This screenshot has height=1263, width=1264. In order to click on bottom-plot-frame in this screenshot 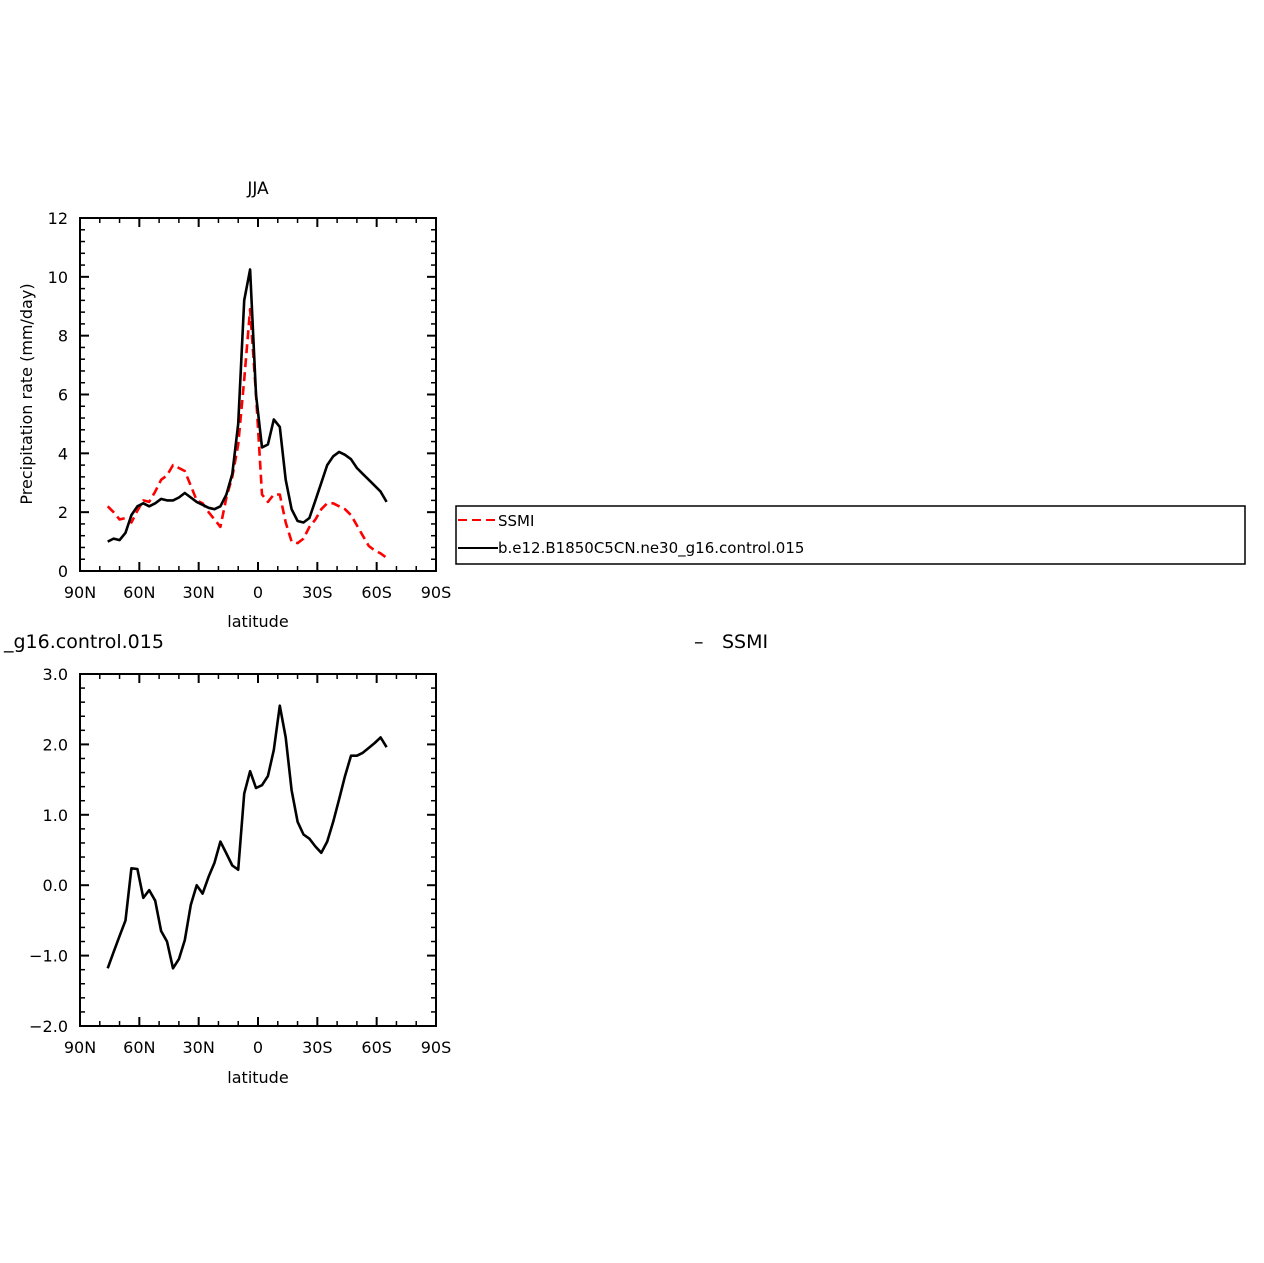, I will do `click(258, 850)`.